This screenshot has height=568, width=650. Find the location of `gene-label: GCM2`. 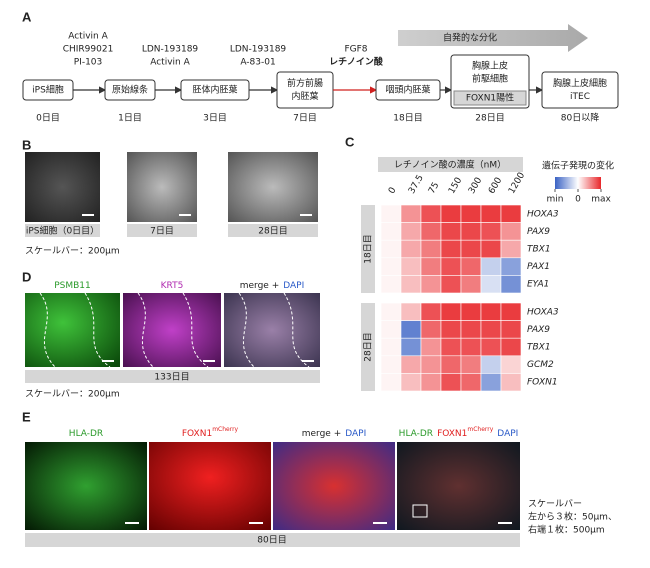

gene-label: GCM2 is located at coordinates (540, 365).